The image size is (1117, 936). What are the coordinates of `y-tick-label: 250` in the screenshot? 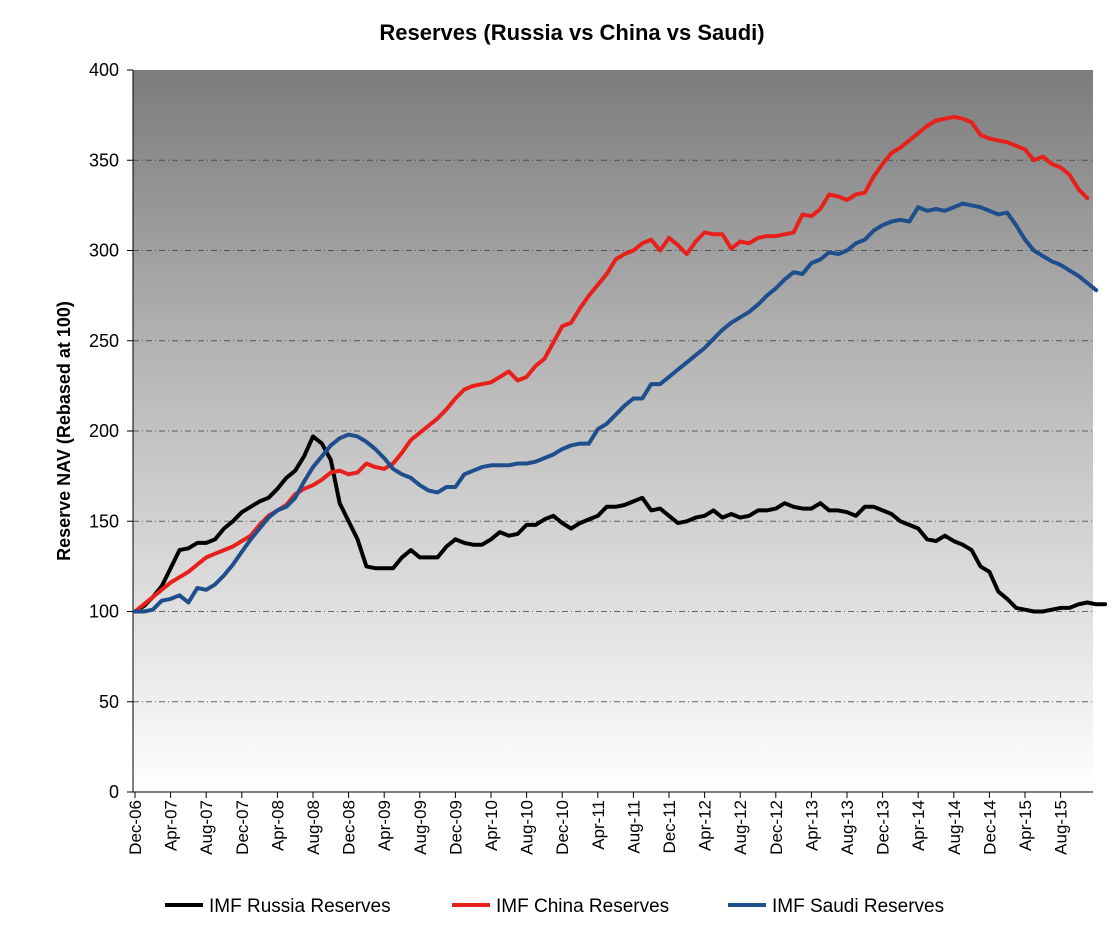 It's located at (104, 341).